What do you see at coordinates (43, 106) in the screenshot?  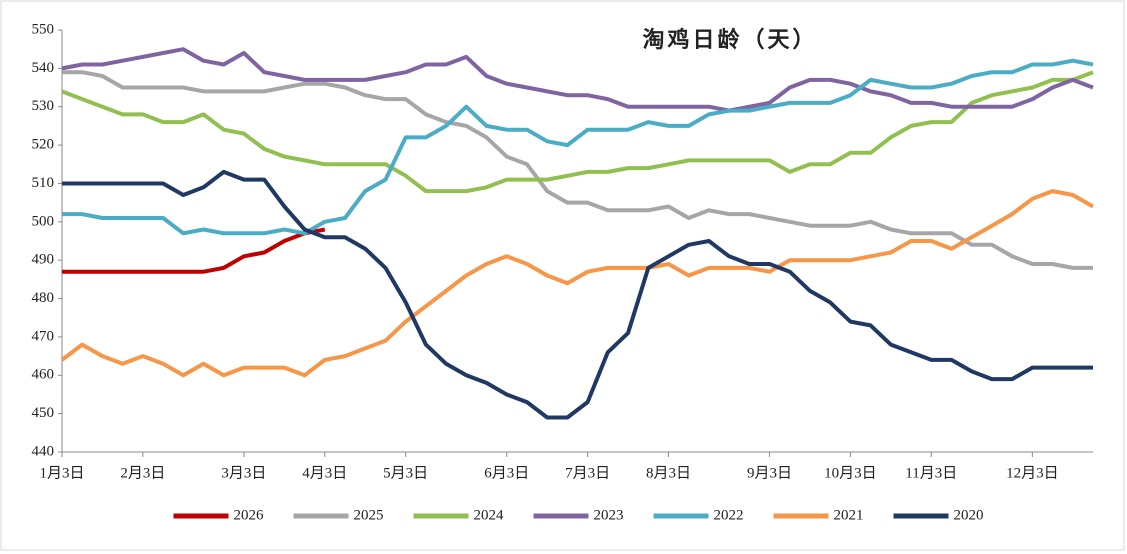 I see `y-tick-label: 530` at bounding box center [43, 106].